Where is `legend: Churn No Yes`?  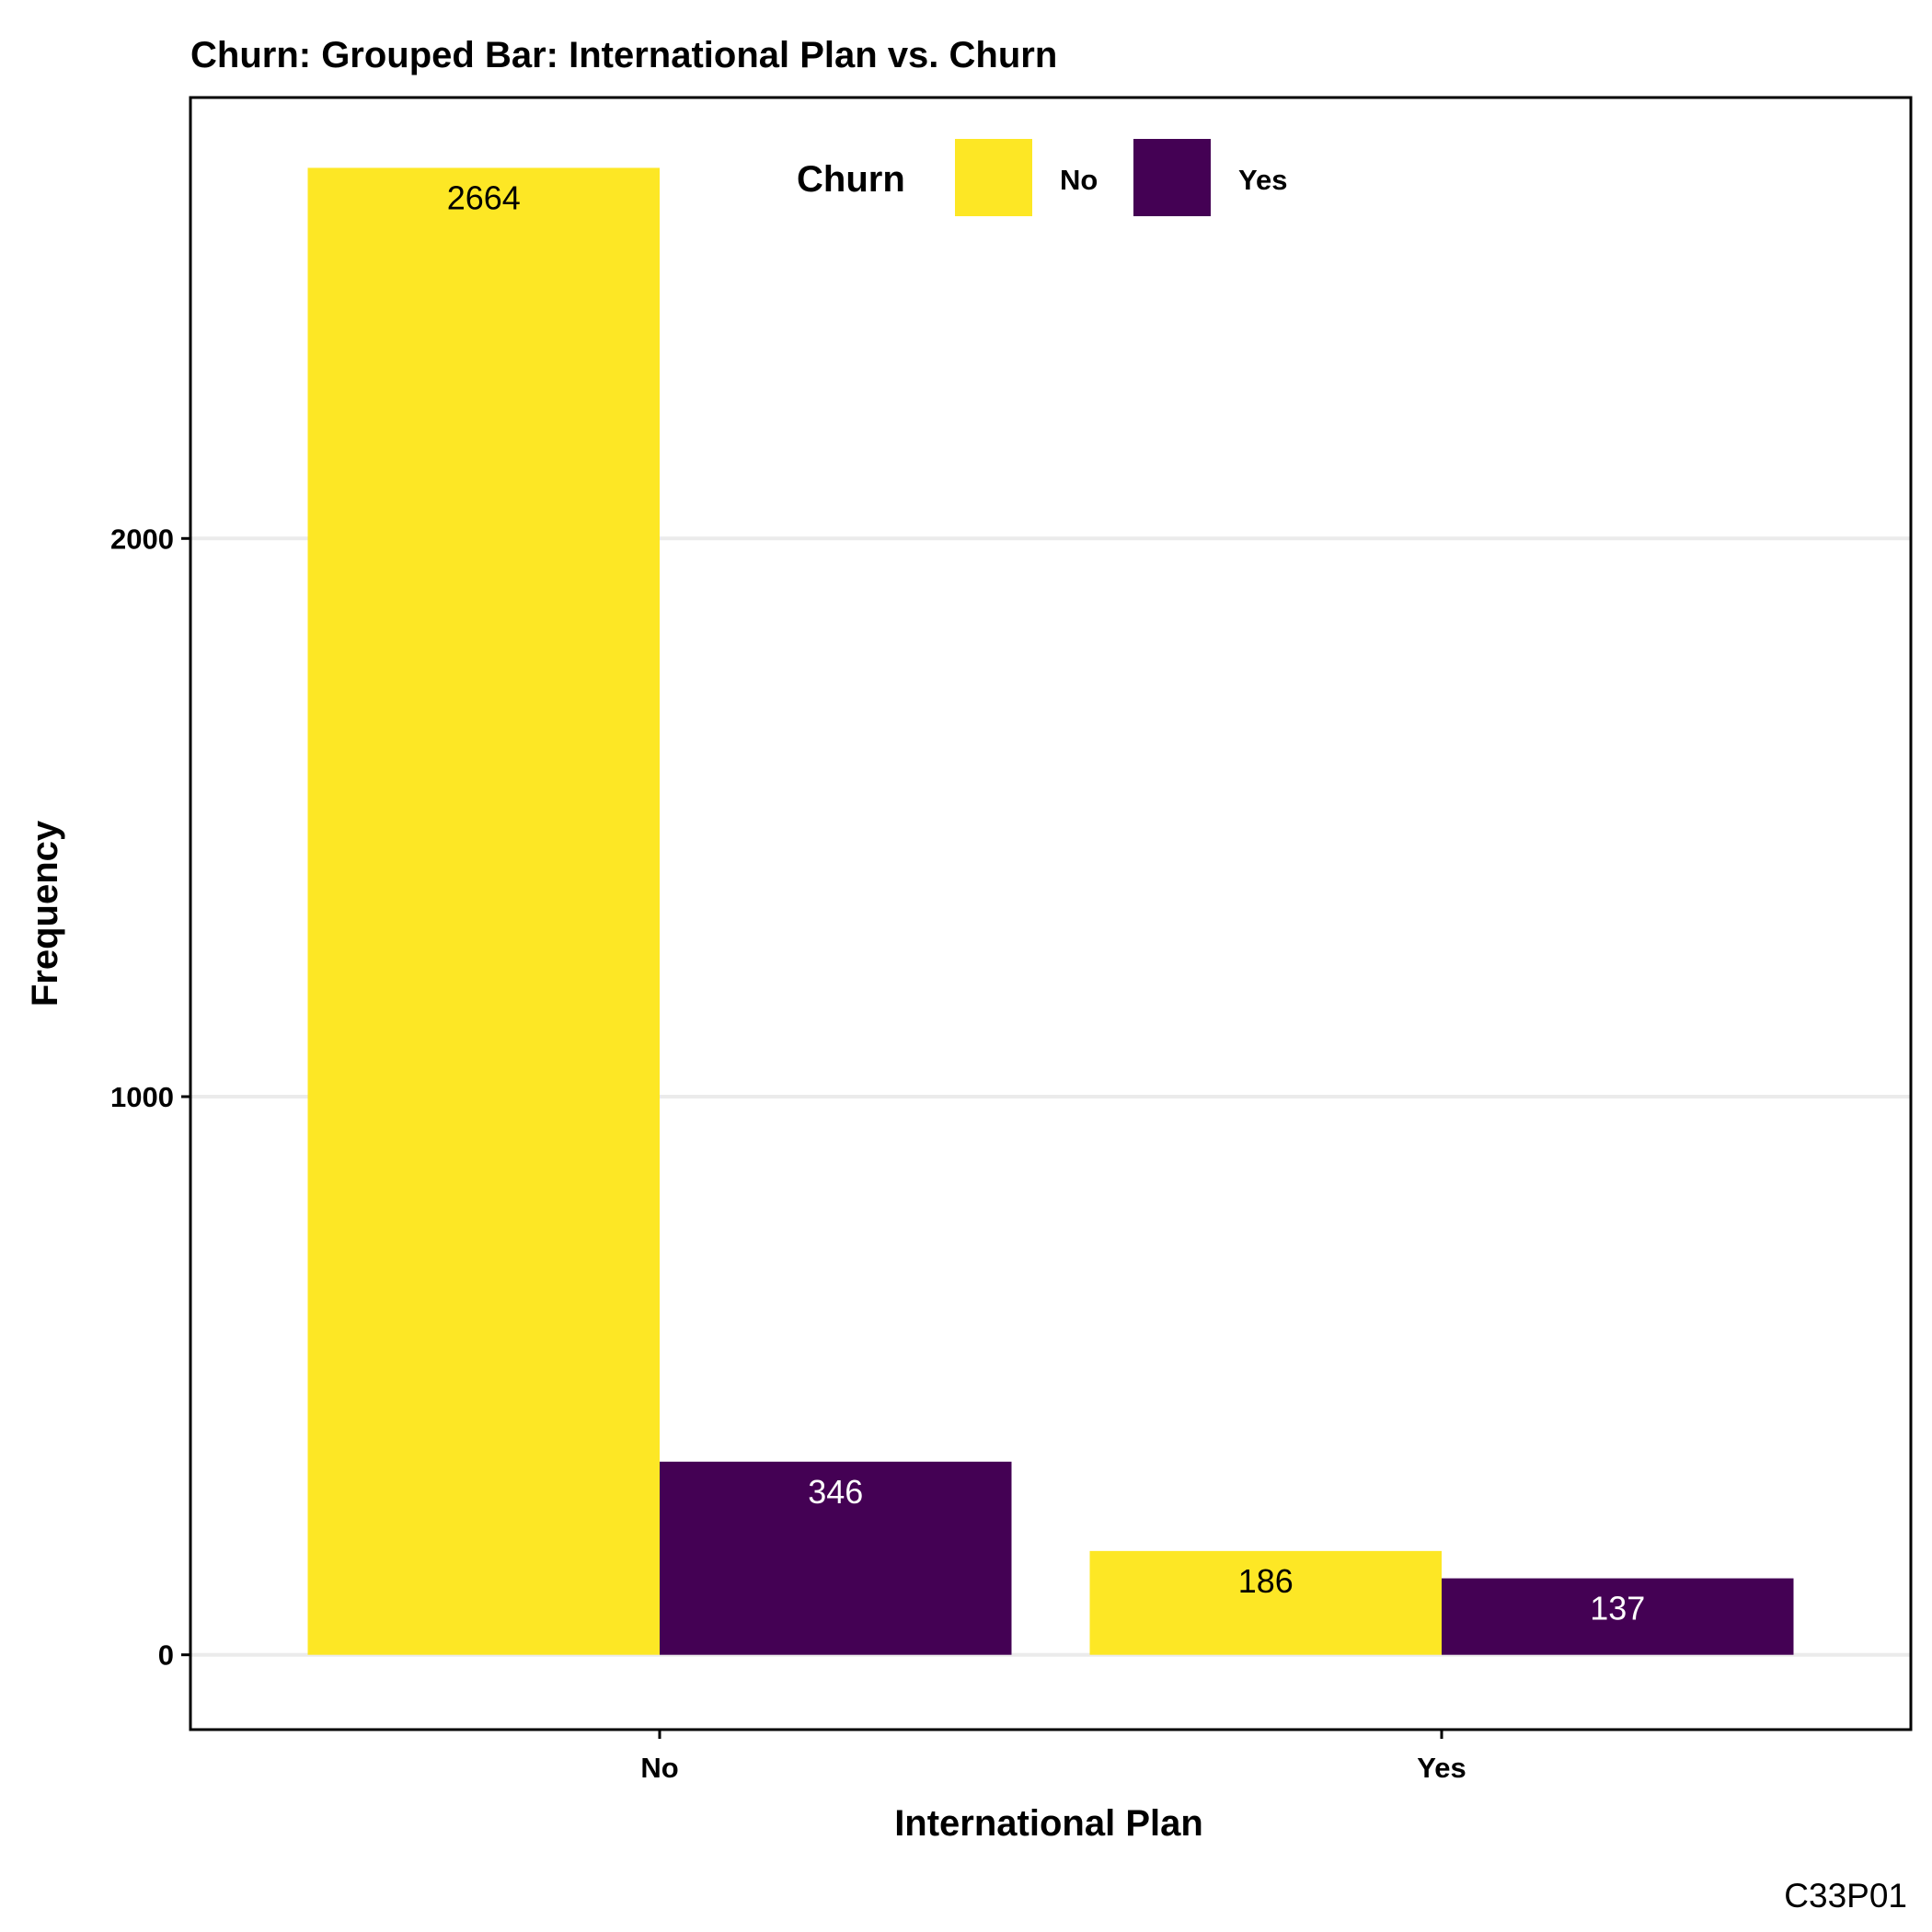 legend: Churn No Yes is located at coordinates (1042, 177).